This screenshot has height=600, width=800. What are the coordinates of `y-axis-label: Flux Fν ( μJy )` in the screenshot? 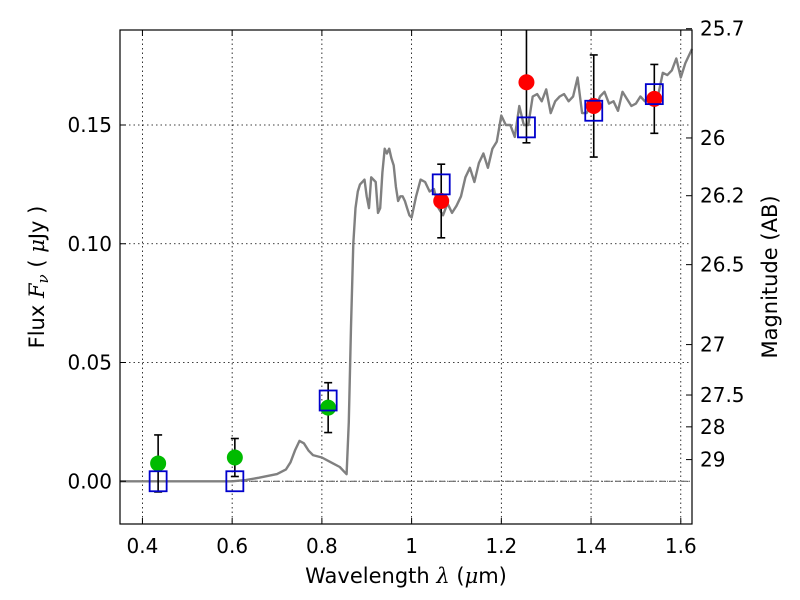 It's located at (38, 277).